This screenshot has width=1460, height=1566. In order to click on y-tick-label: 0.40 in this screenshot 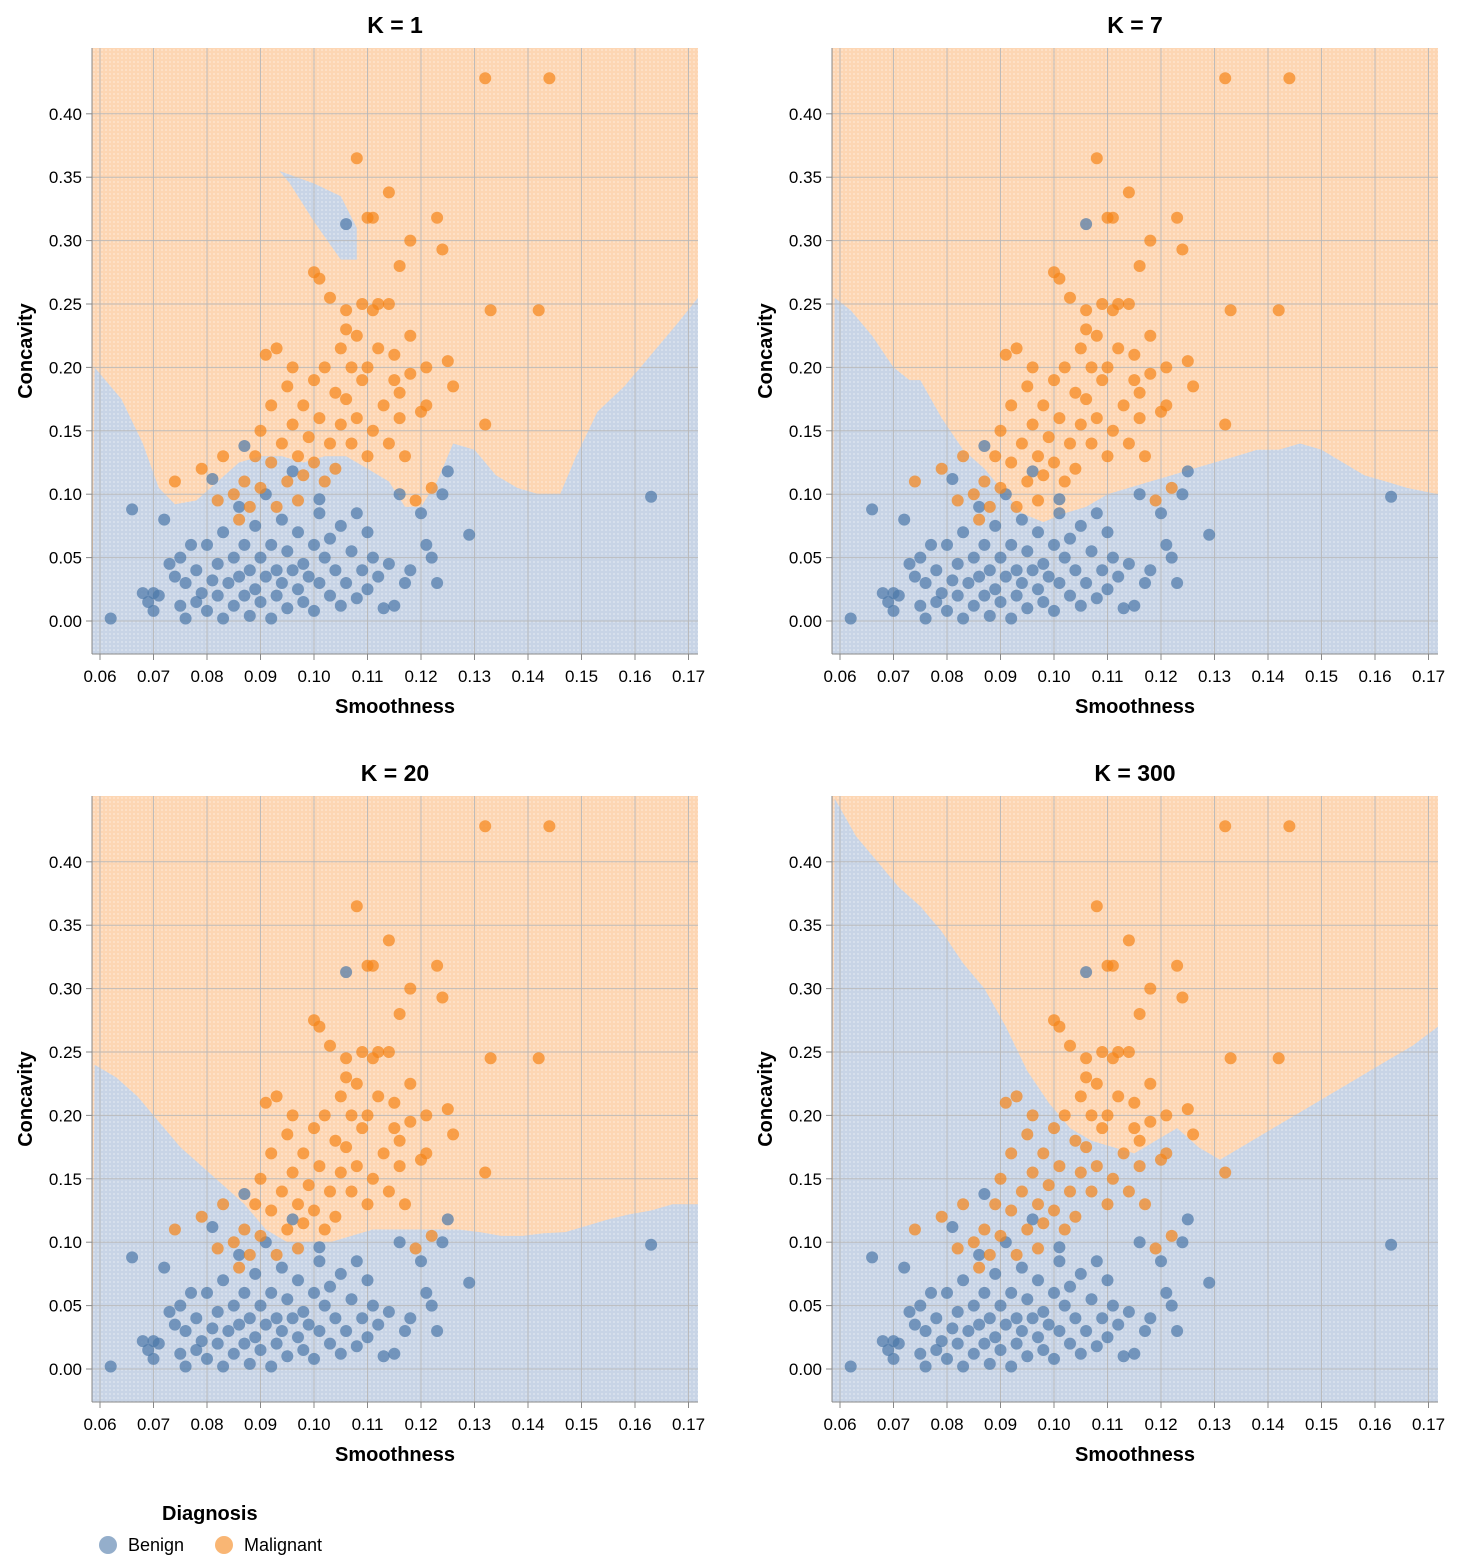, I will do `click(805, 862)`.